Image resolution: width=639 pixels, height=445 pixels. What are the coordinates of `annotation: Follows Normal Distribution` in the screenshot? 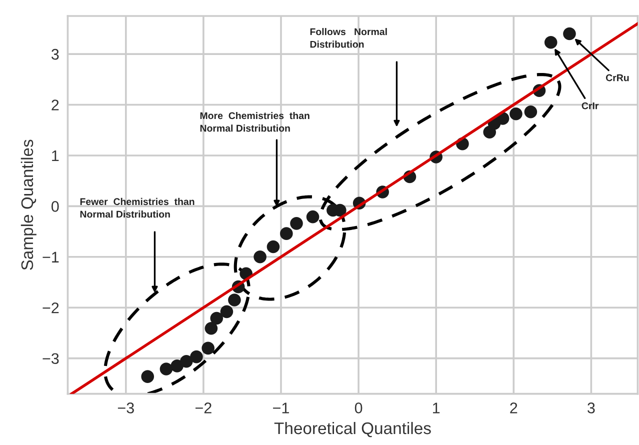 It's located at (348, 38).